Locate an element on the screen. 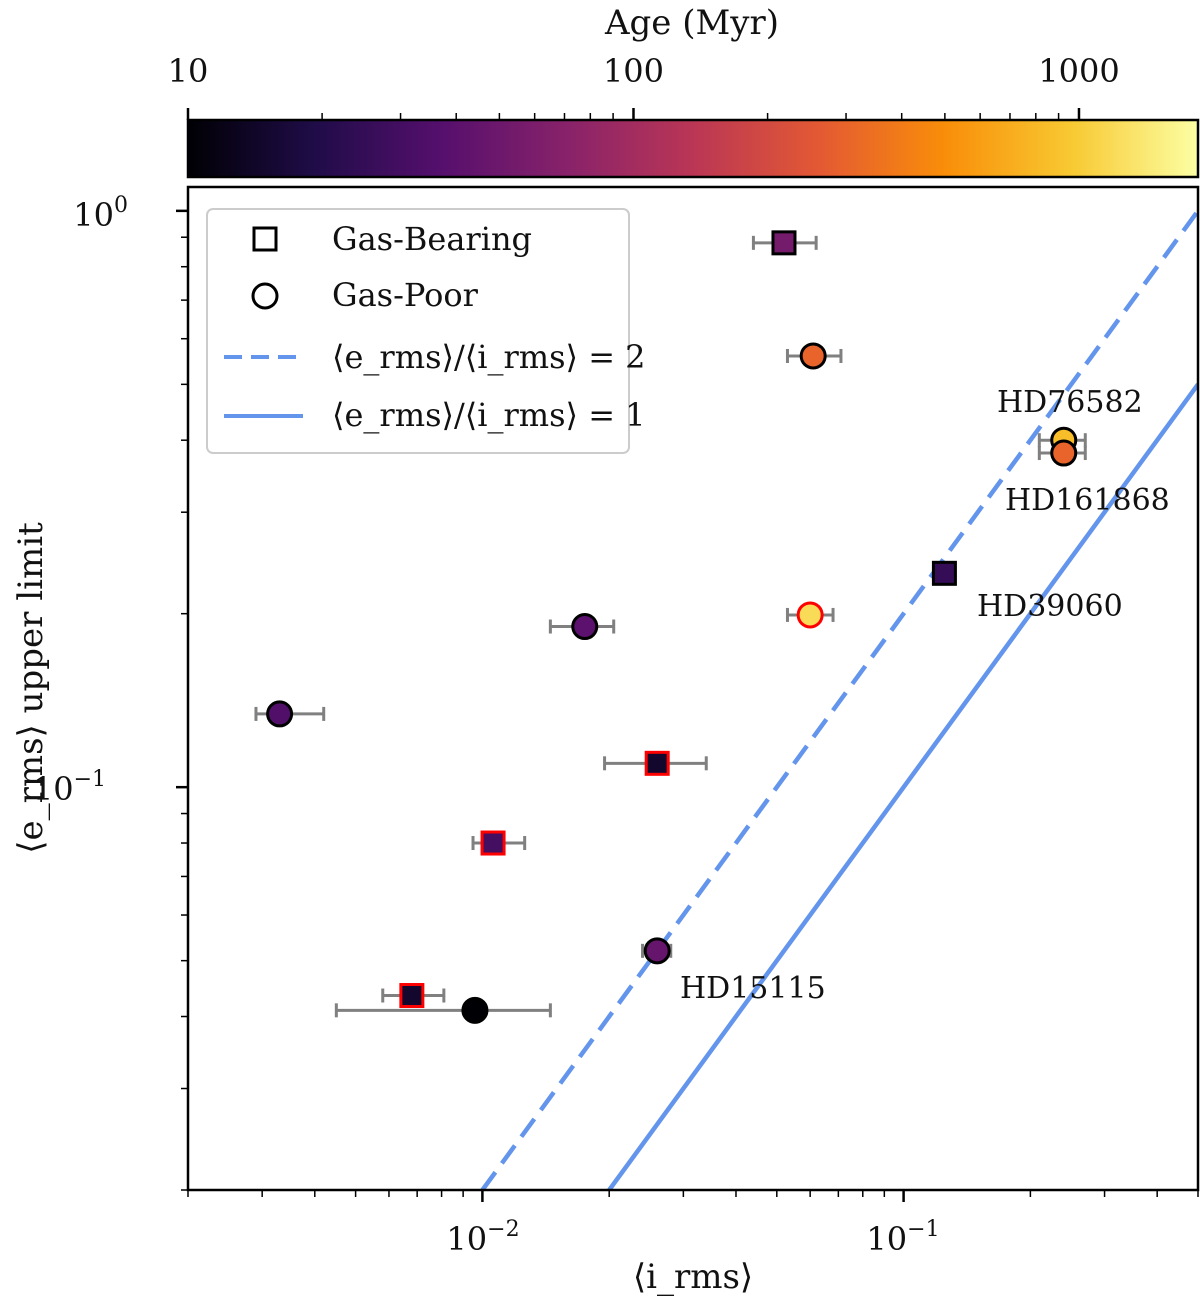 This screenshot has width=1200, height=1298. y-tick-label-1: 10⁻¹ is located at coordinates (69, 787).